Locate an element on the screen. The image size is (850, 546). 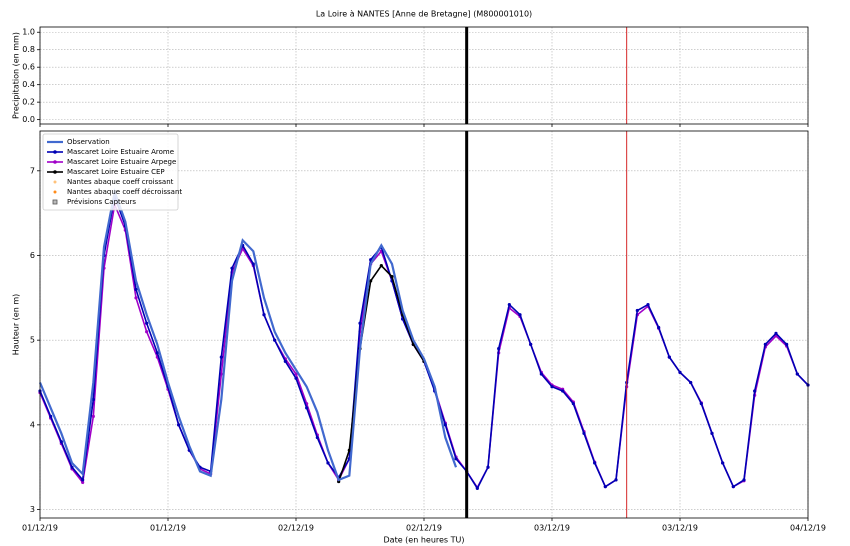
y-tick-label: 0.6 is located at coordinates (28, 67).